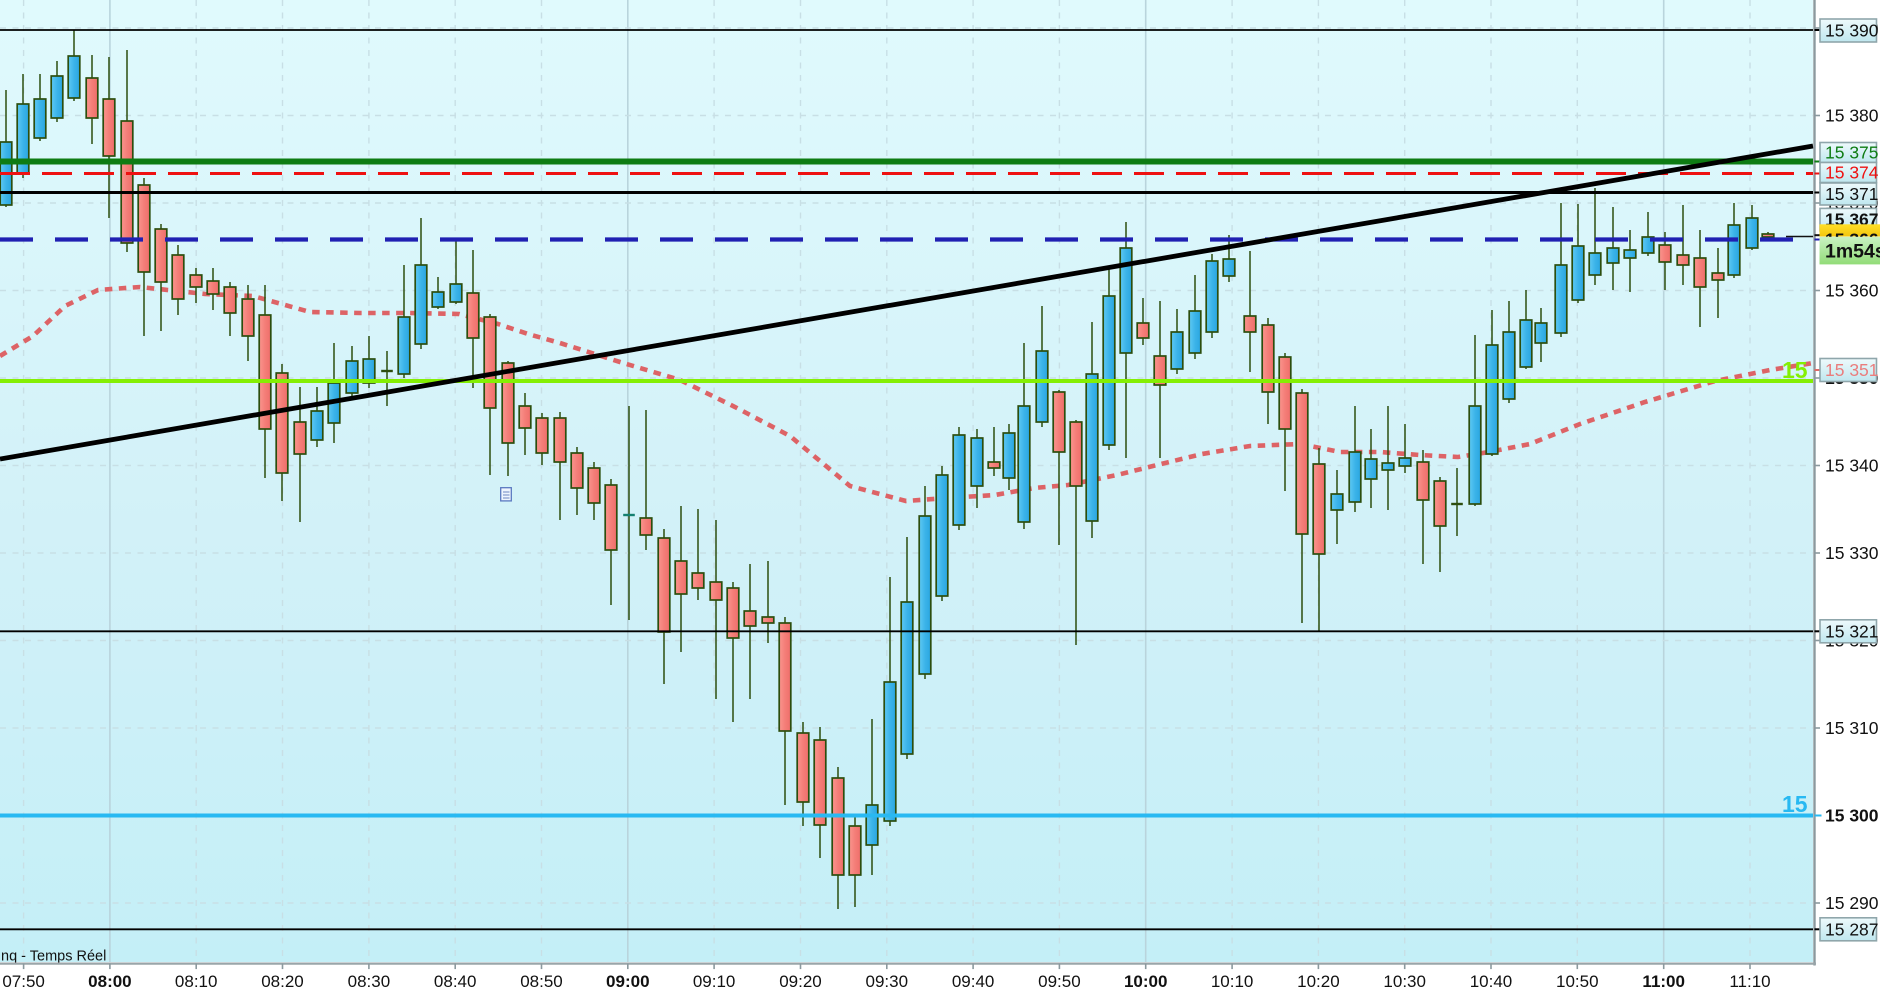 This screenshot has width=1880, height=990. Describe the element at coordinates (887, 981) in the screenshot. I see `svg-text: 09:30` at that location.